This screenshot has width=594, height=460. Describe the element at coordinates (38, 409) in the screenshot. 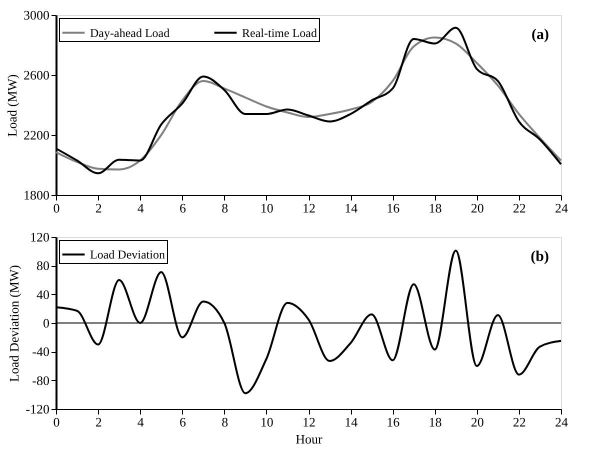

I see `y-tick-label: -120` at that location.